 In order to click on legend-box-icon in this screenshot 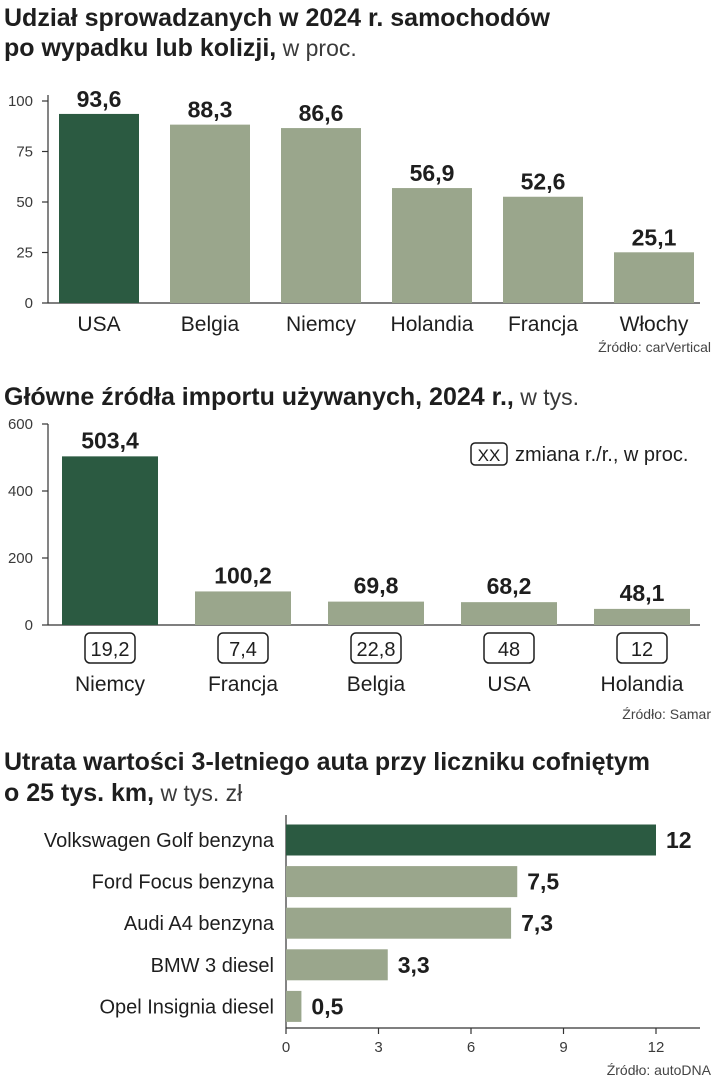, I will do `click(489, 454)`.